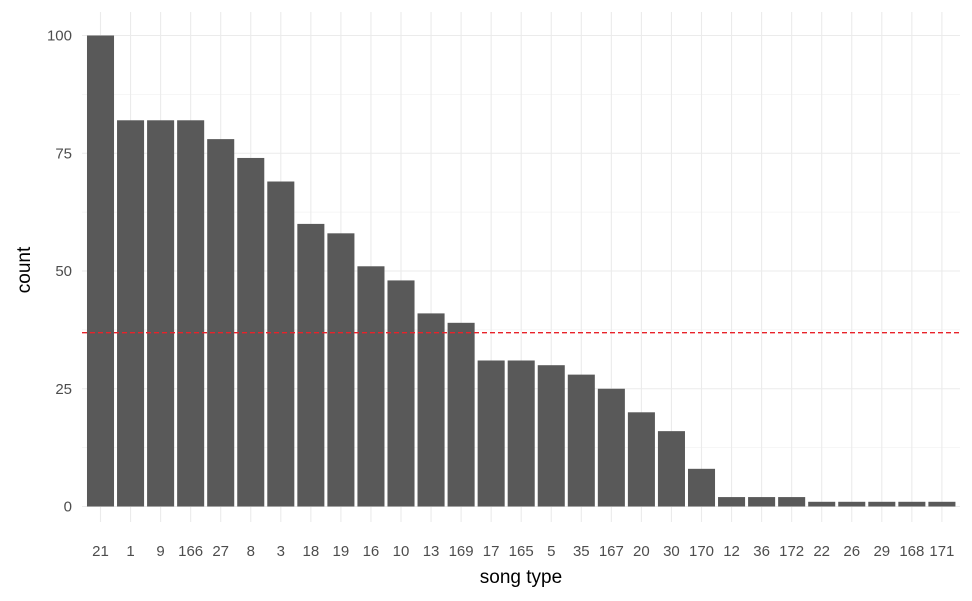  I want to click on x-tick-label-170: 170, so click(701, 551).